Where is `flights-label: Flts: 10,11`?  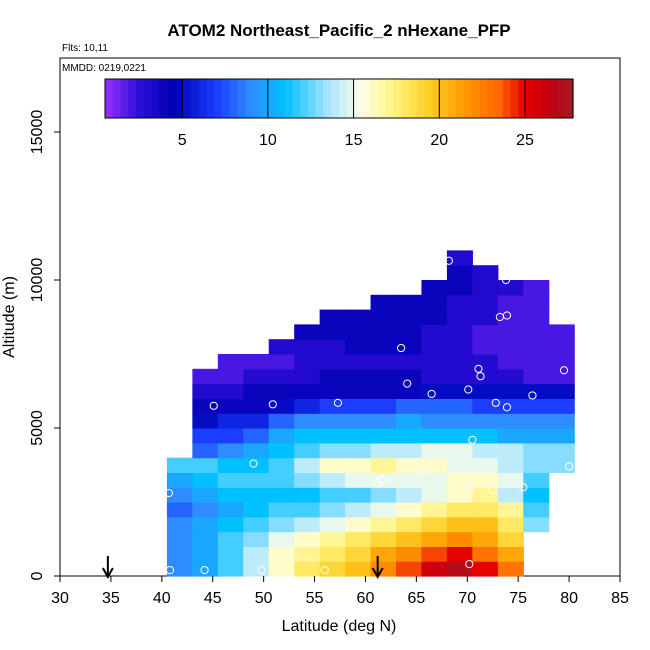
flights-label: Flts: 10,11 is located at coordinates (85, 48).